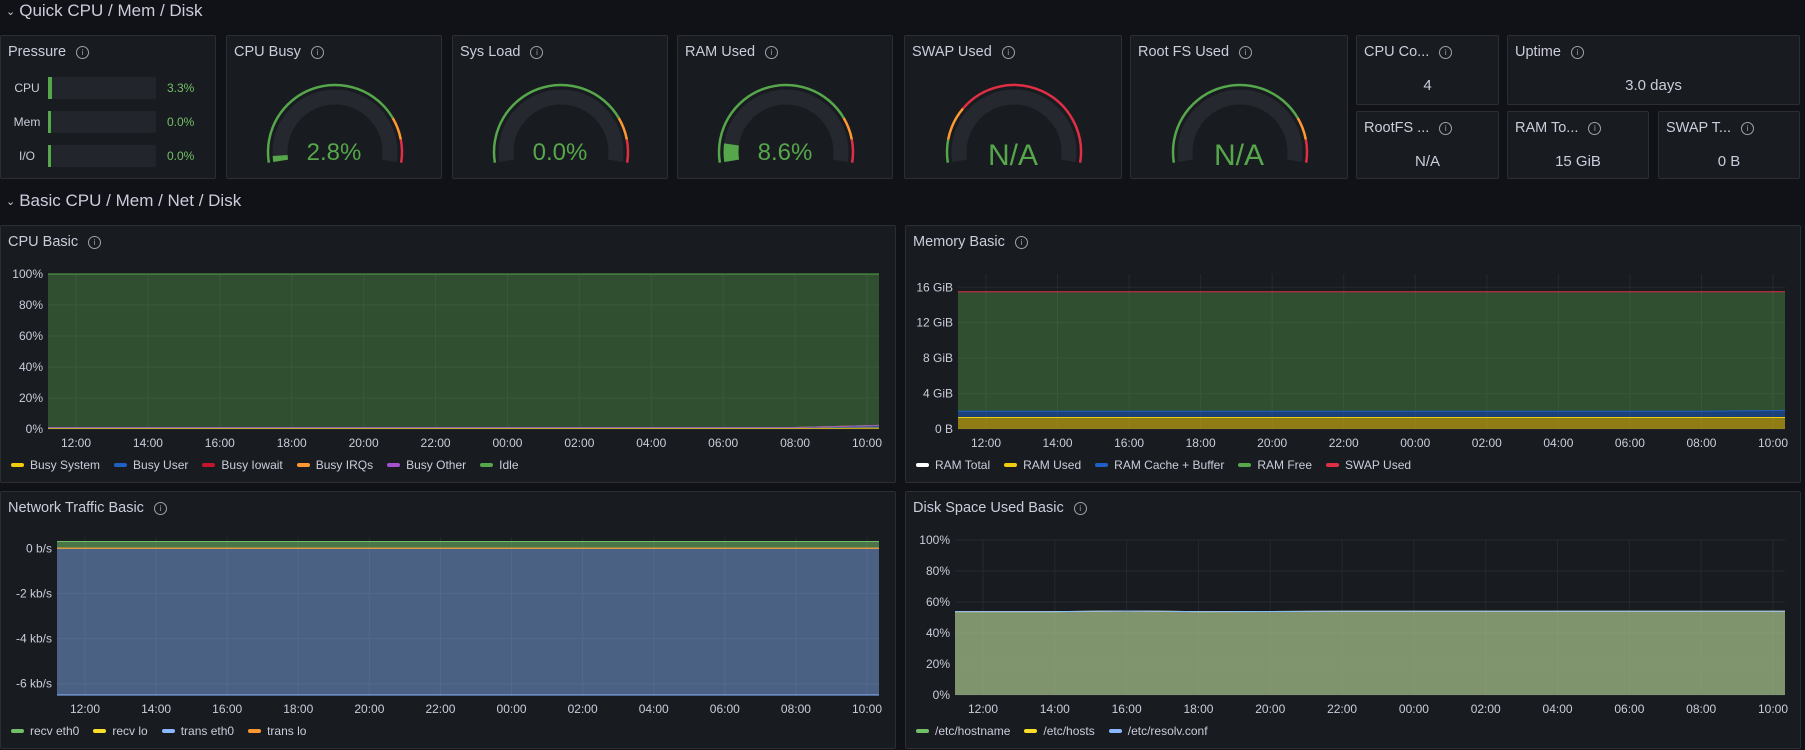 Image resolution: width=1805 pixels, height=750 pixels. Describe the element at coordinates (1538, 52) in the screenshot. I see `panel-title-text: Uptime` at that location.